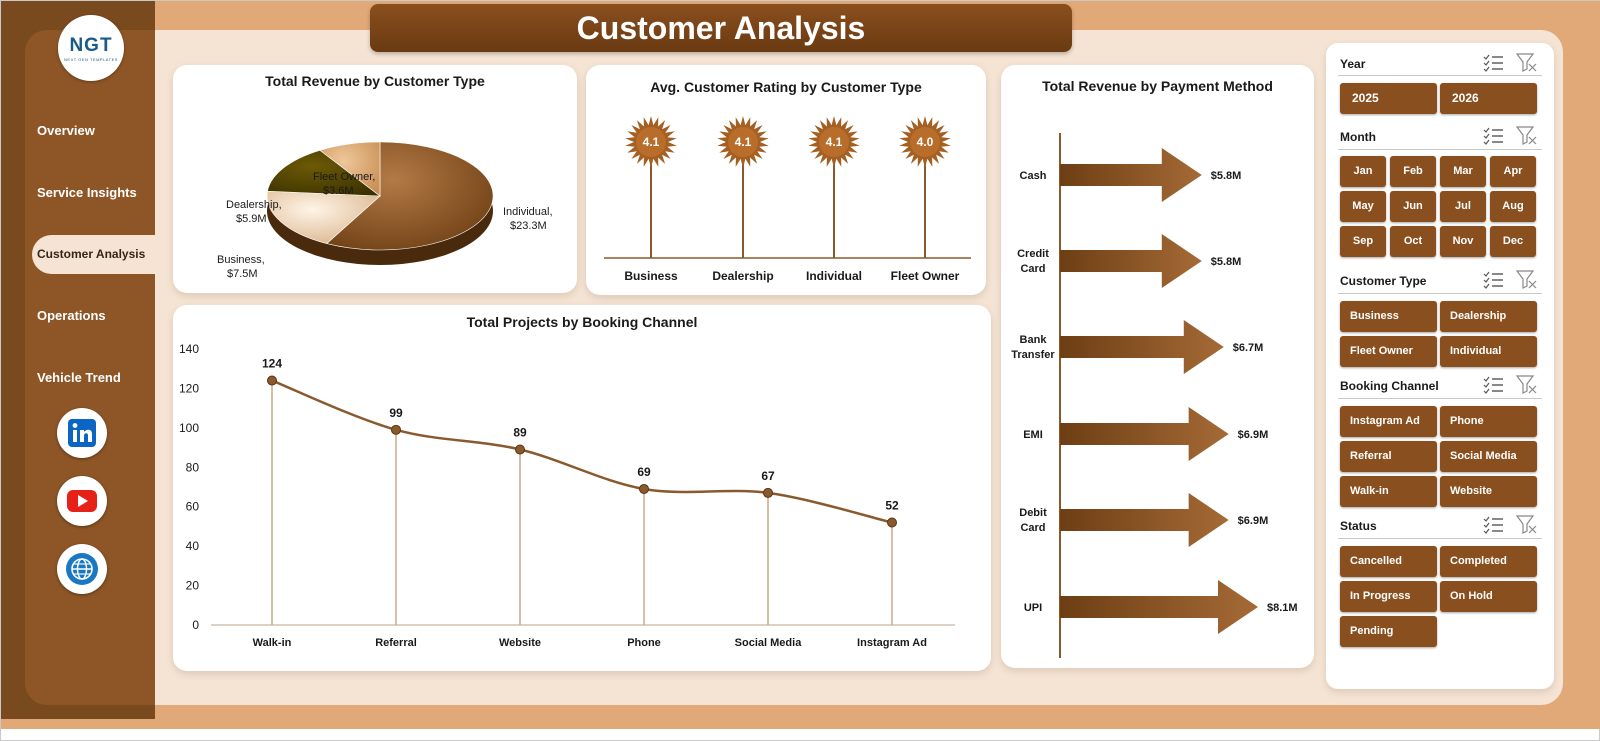 Image resolution: width=1600 pixels, height=741 pixels. I want to click on line-data-label: 69, so click(644, 472).